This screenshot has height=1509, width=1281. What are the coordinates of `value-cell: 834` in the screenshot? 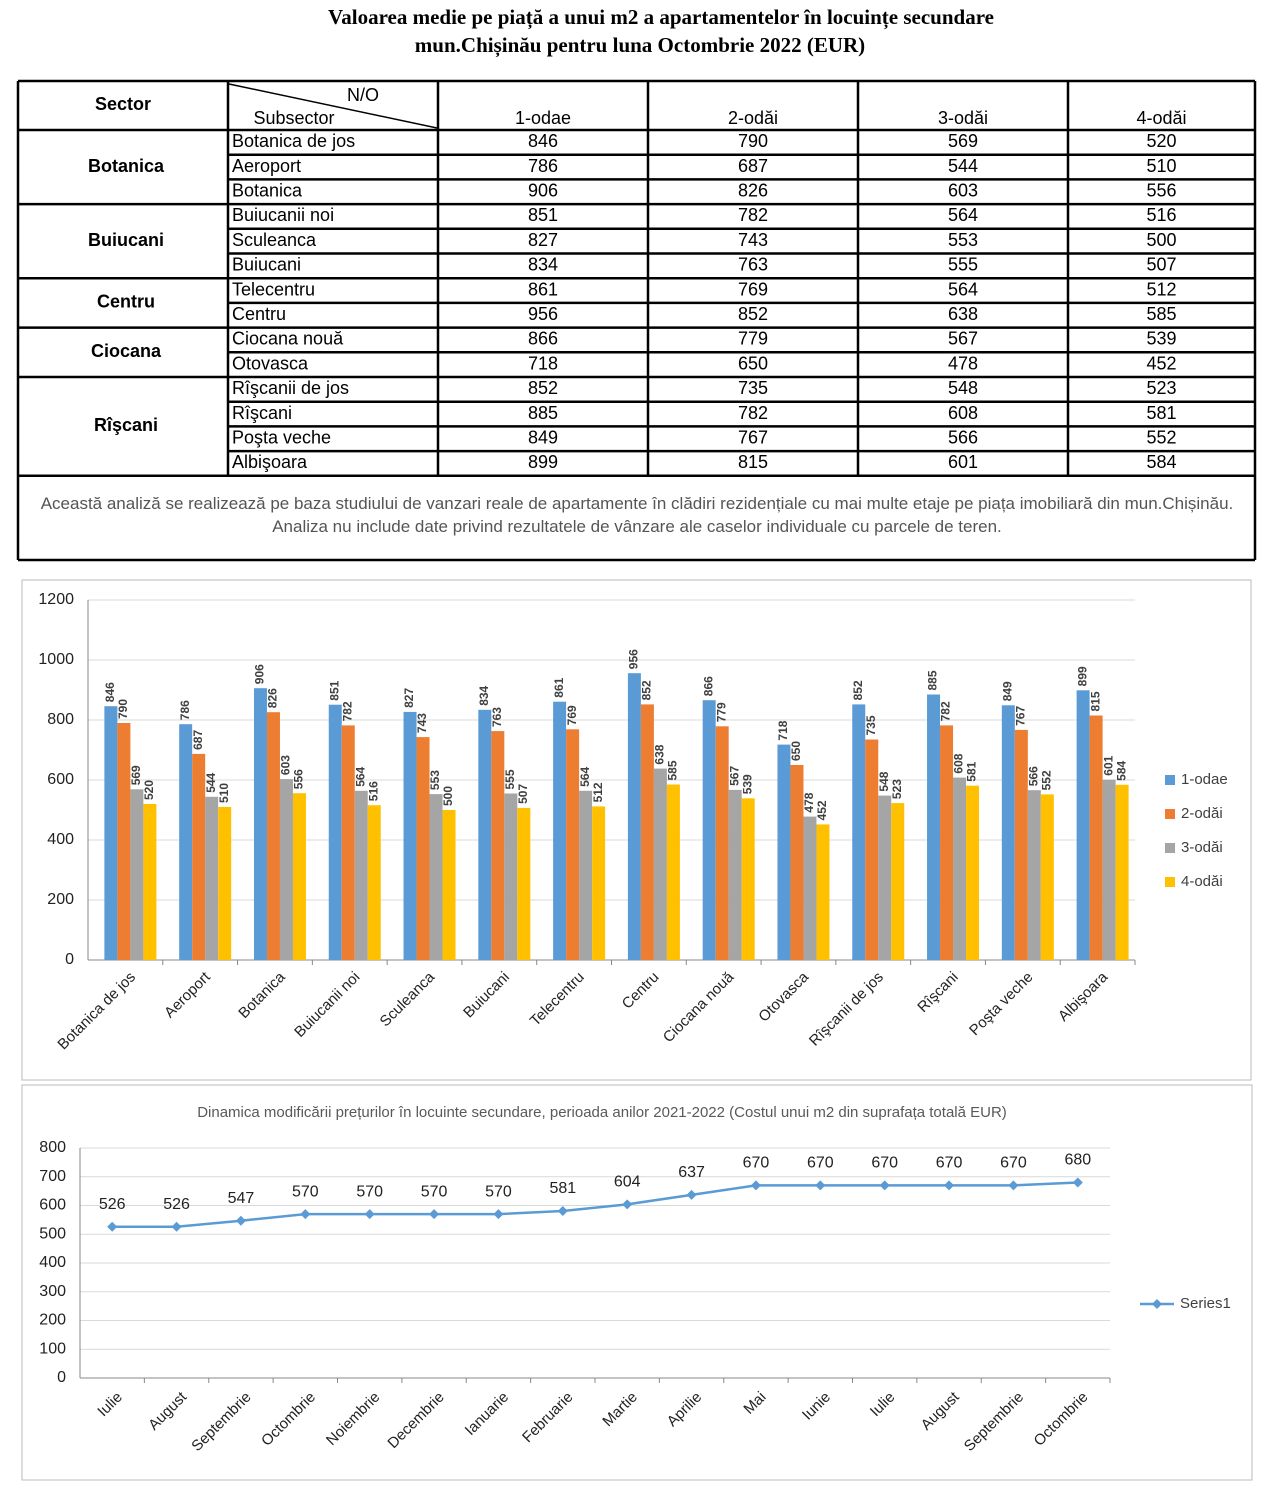 It's located at (543, 265).